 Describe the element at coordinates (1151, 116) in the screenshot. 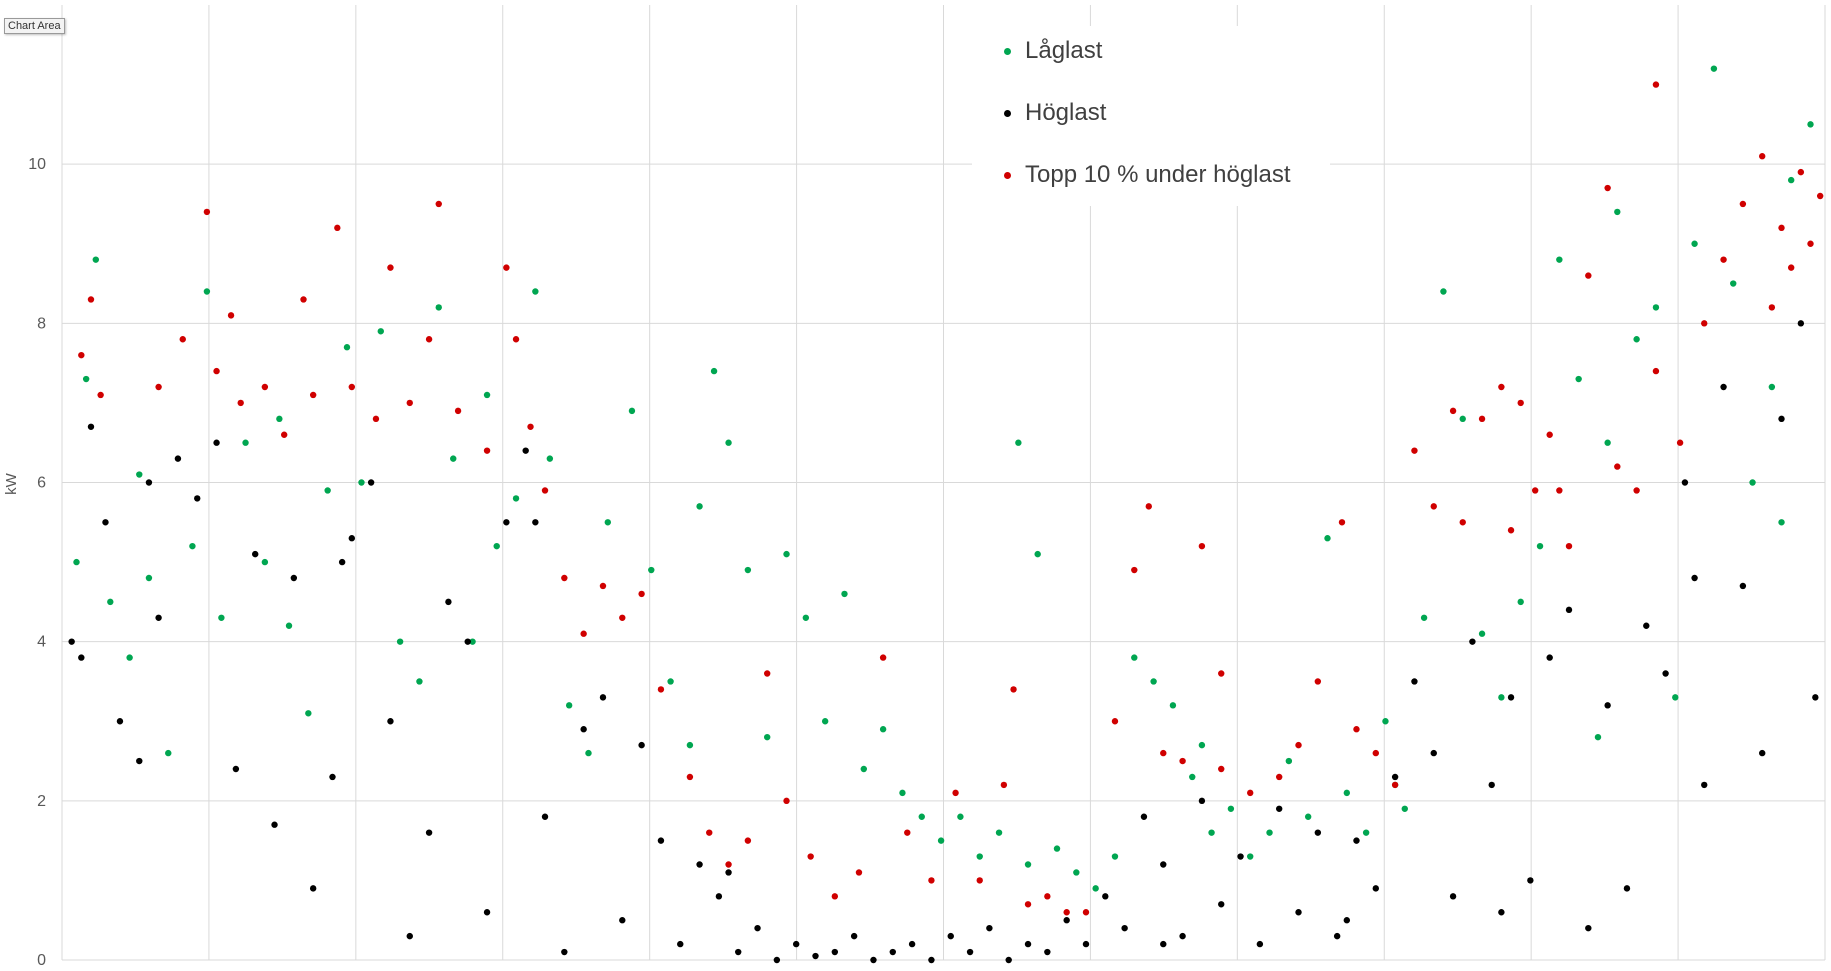

I see `legend: Låglast Höglast Topp 10 % under höglast` at that location.